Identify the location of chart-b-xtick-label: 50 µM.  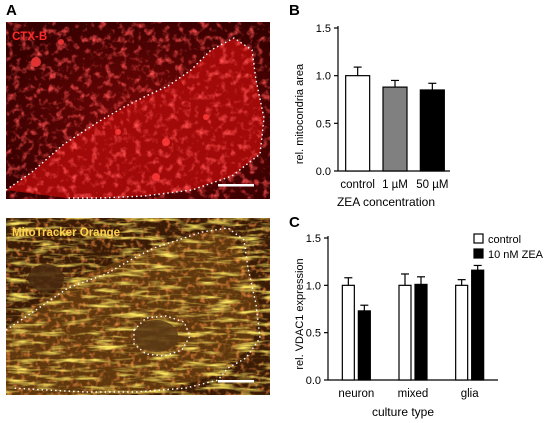
(432, 185).